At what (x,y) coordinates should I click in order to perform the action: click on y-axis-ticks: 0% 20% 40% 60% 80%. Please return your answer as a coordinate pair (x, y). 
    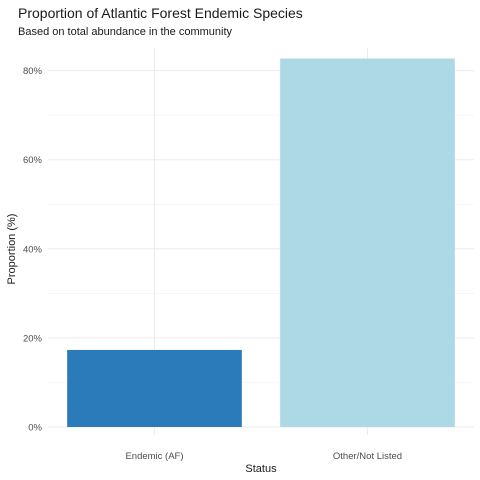
    Looking at the image, I should click on (33, 249).